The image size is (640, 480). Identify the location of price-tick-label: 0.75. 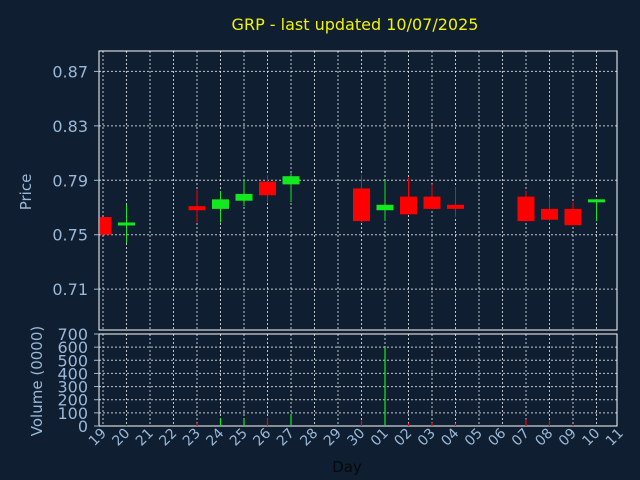
(70, 235).